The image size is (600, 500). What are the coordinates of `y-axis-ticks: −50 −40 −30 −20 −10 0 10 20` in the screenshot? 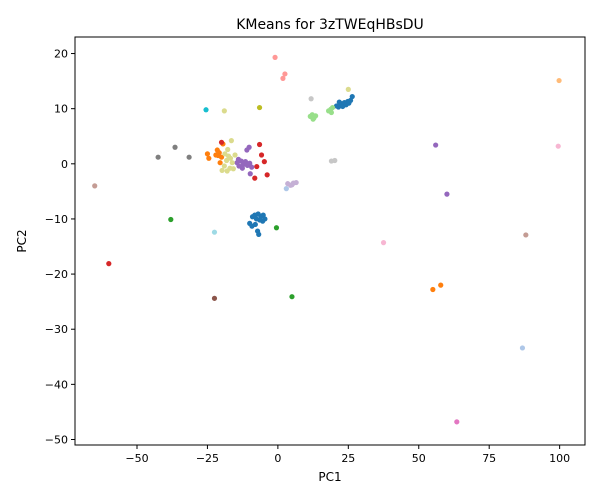 It's located at (60, 247).